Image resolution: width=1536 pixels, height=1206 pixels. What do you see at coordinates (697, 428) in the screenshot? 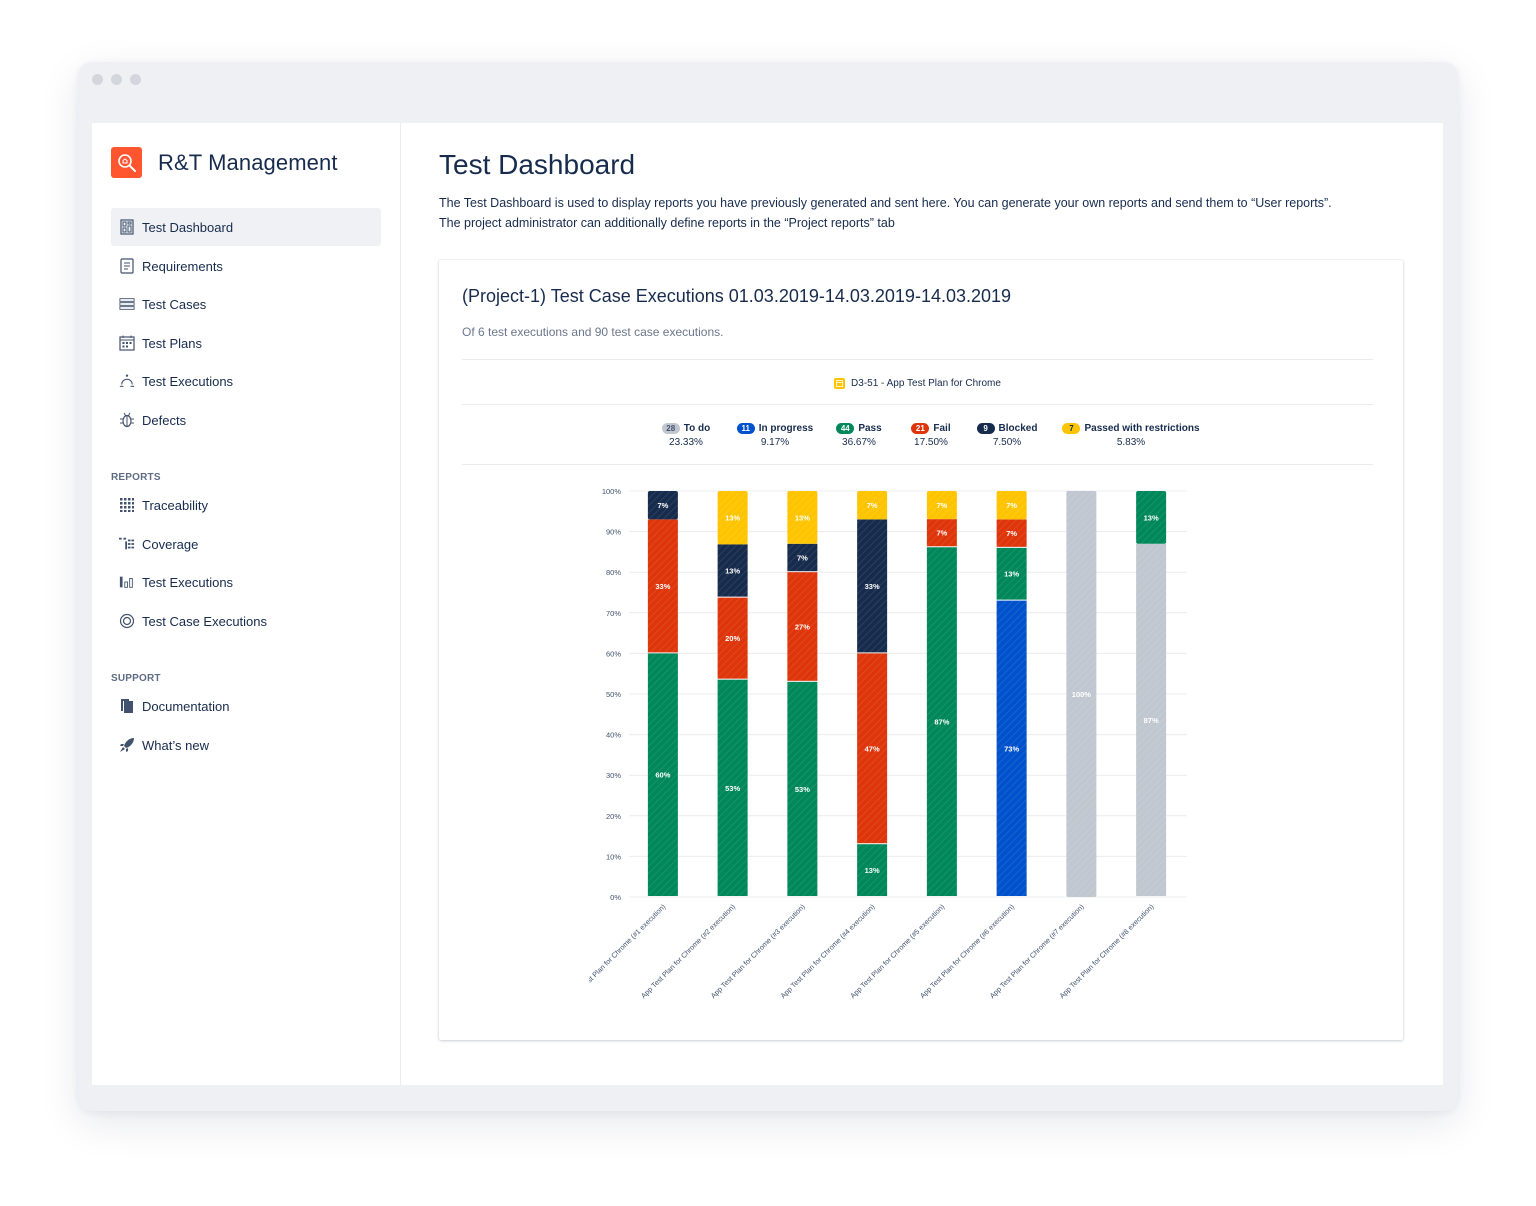
I see `legend-name: To do` at bounding box center [697, 428].